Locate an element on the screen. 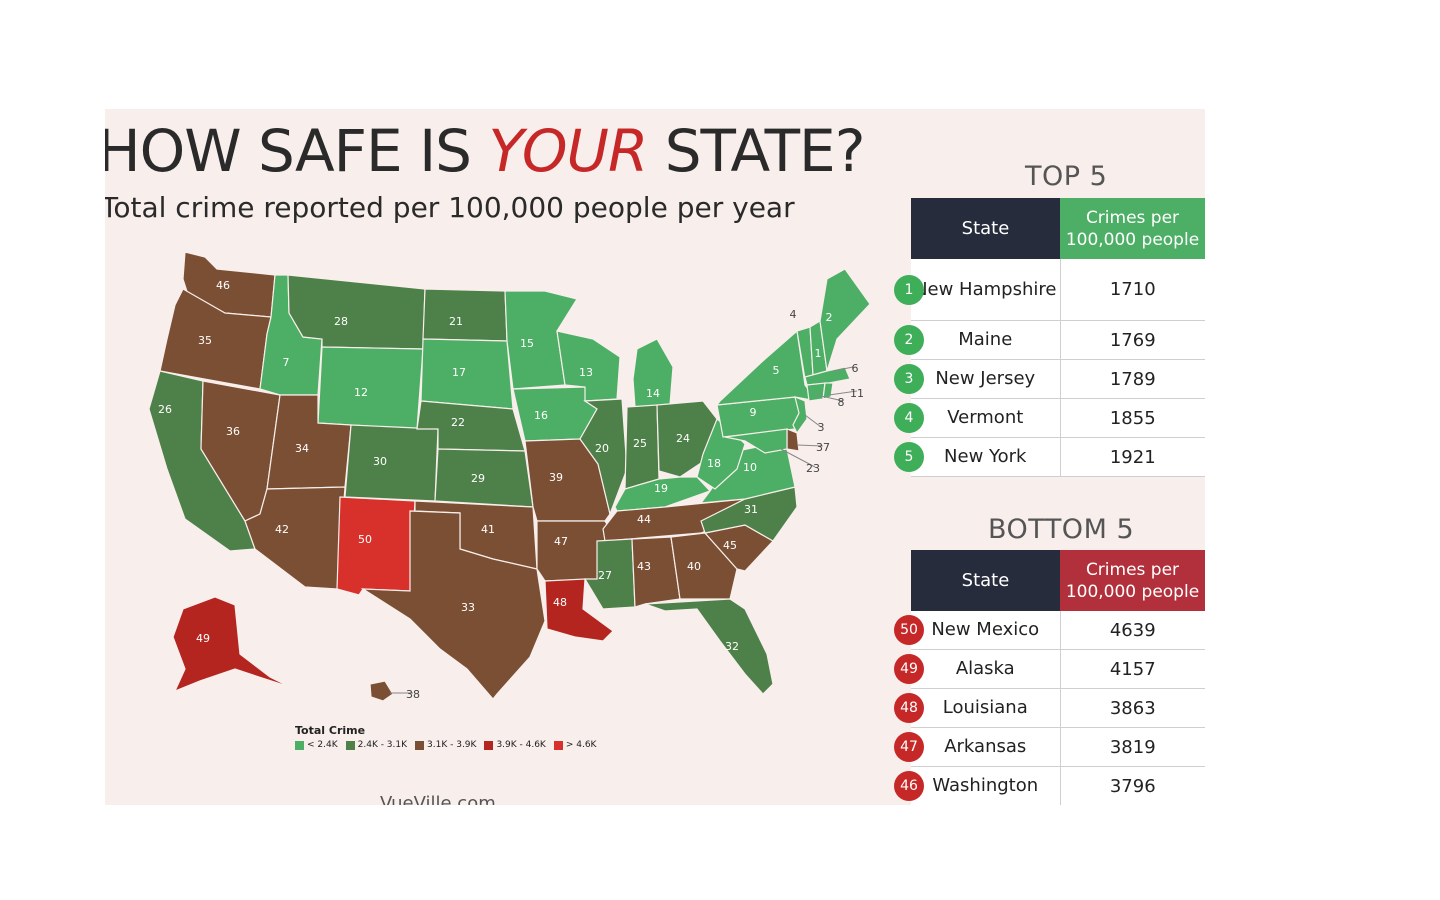 The image size is (1440, 900). rank-label-la: 48 is located at coordinates (560, 602).